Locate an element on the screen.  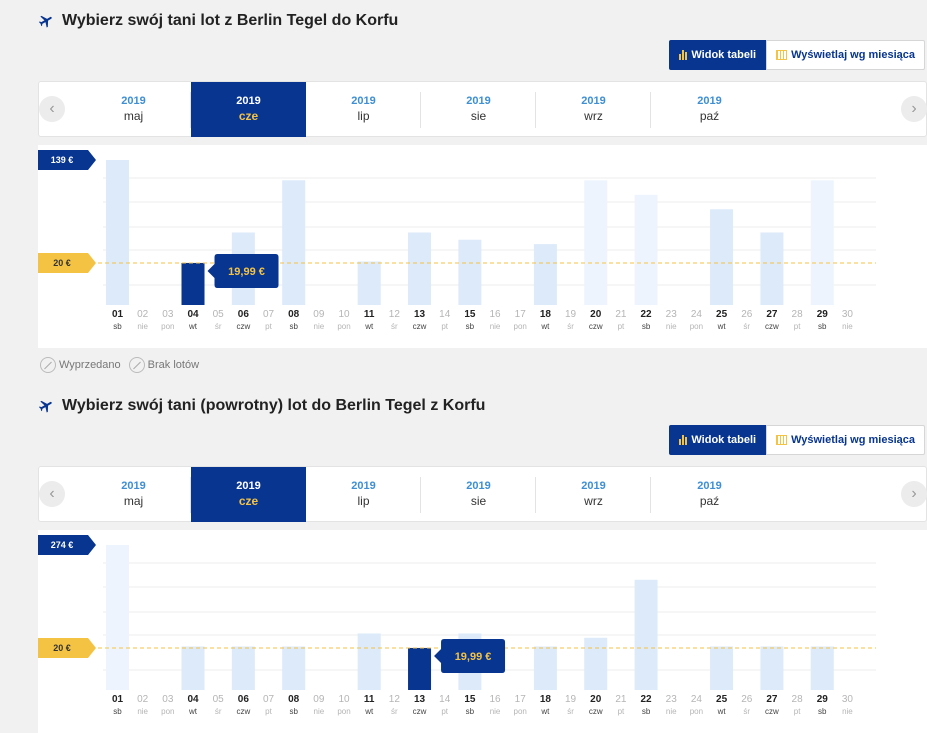
month-view-button: Wyświetlaj wg miesiąca is located at coordinates (845, 55).